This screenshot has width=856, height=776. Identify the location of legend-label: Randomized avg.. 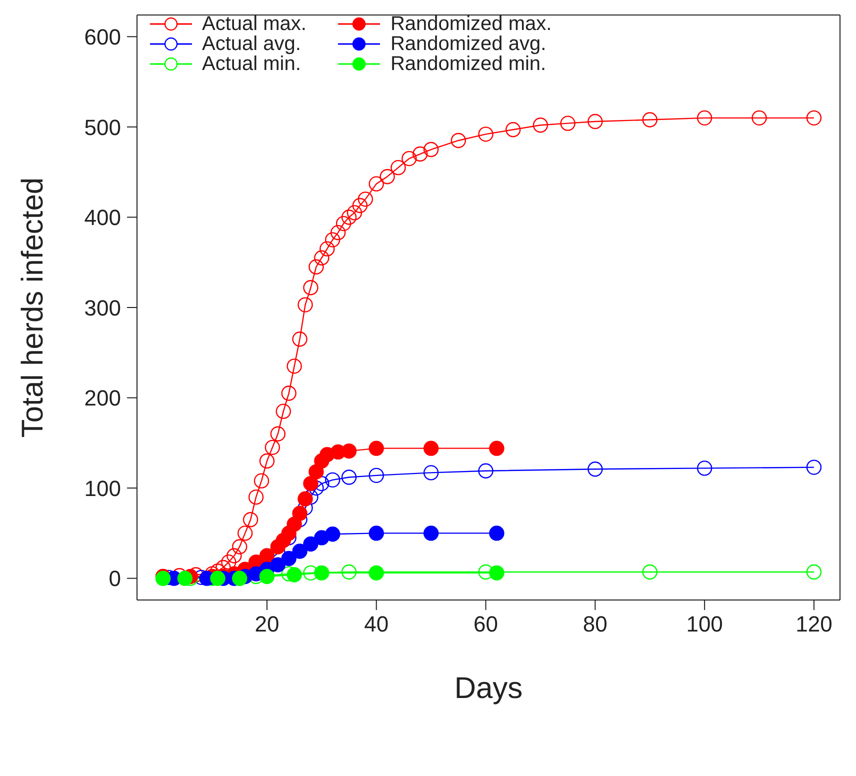
(468, 44).